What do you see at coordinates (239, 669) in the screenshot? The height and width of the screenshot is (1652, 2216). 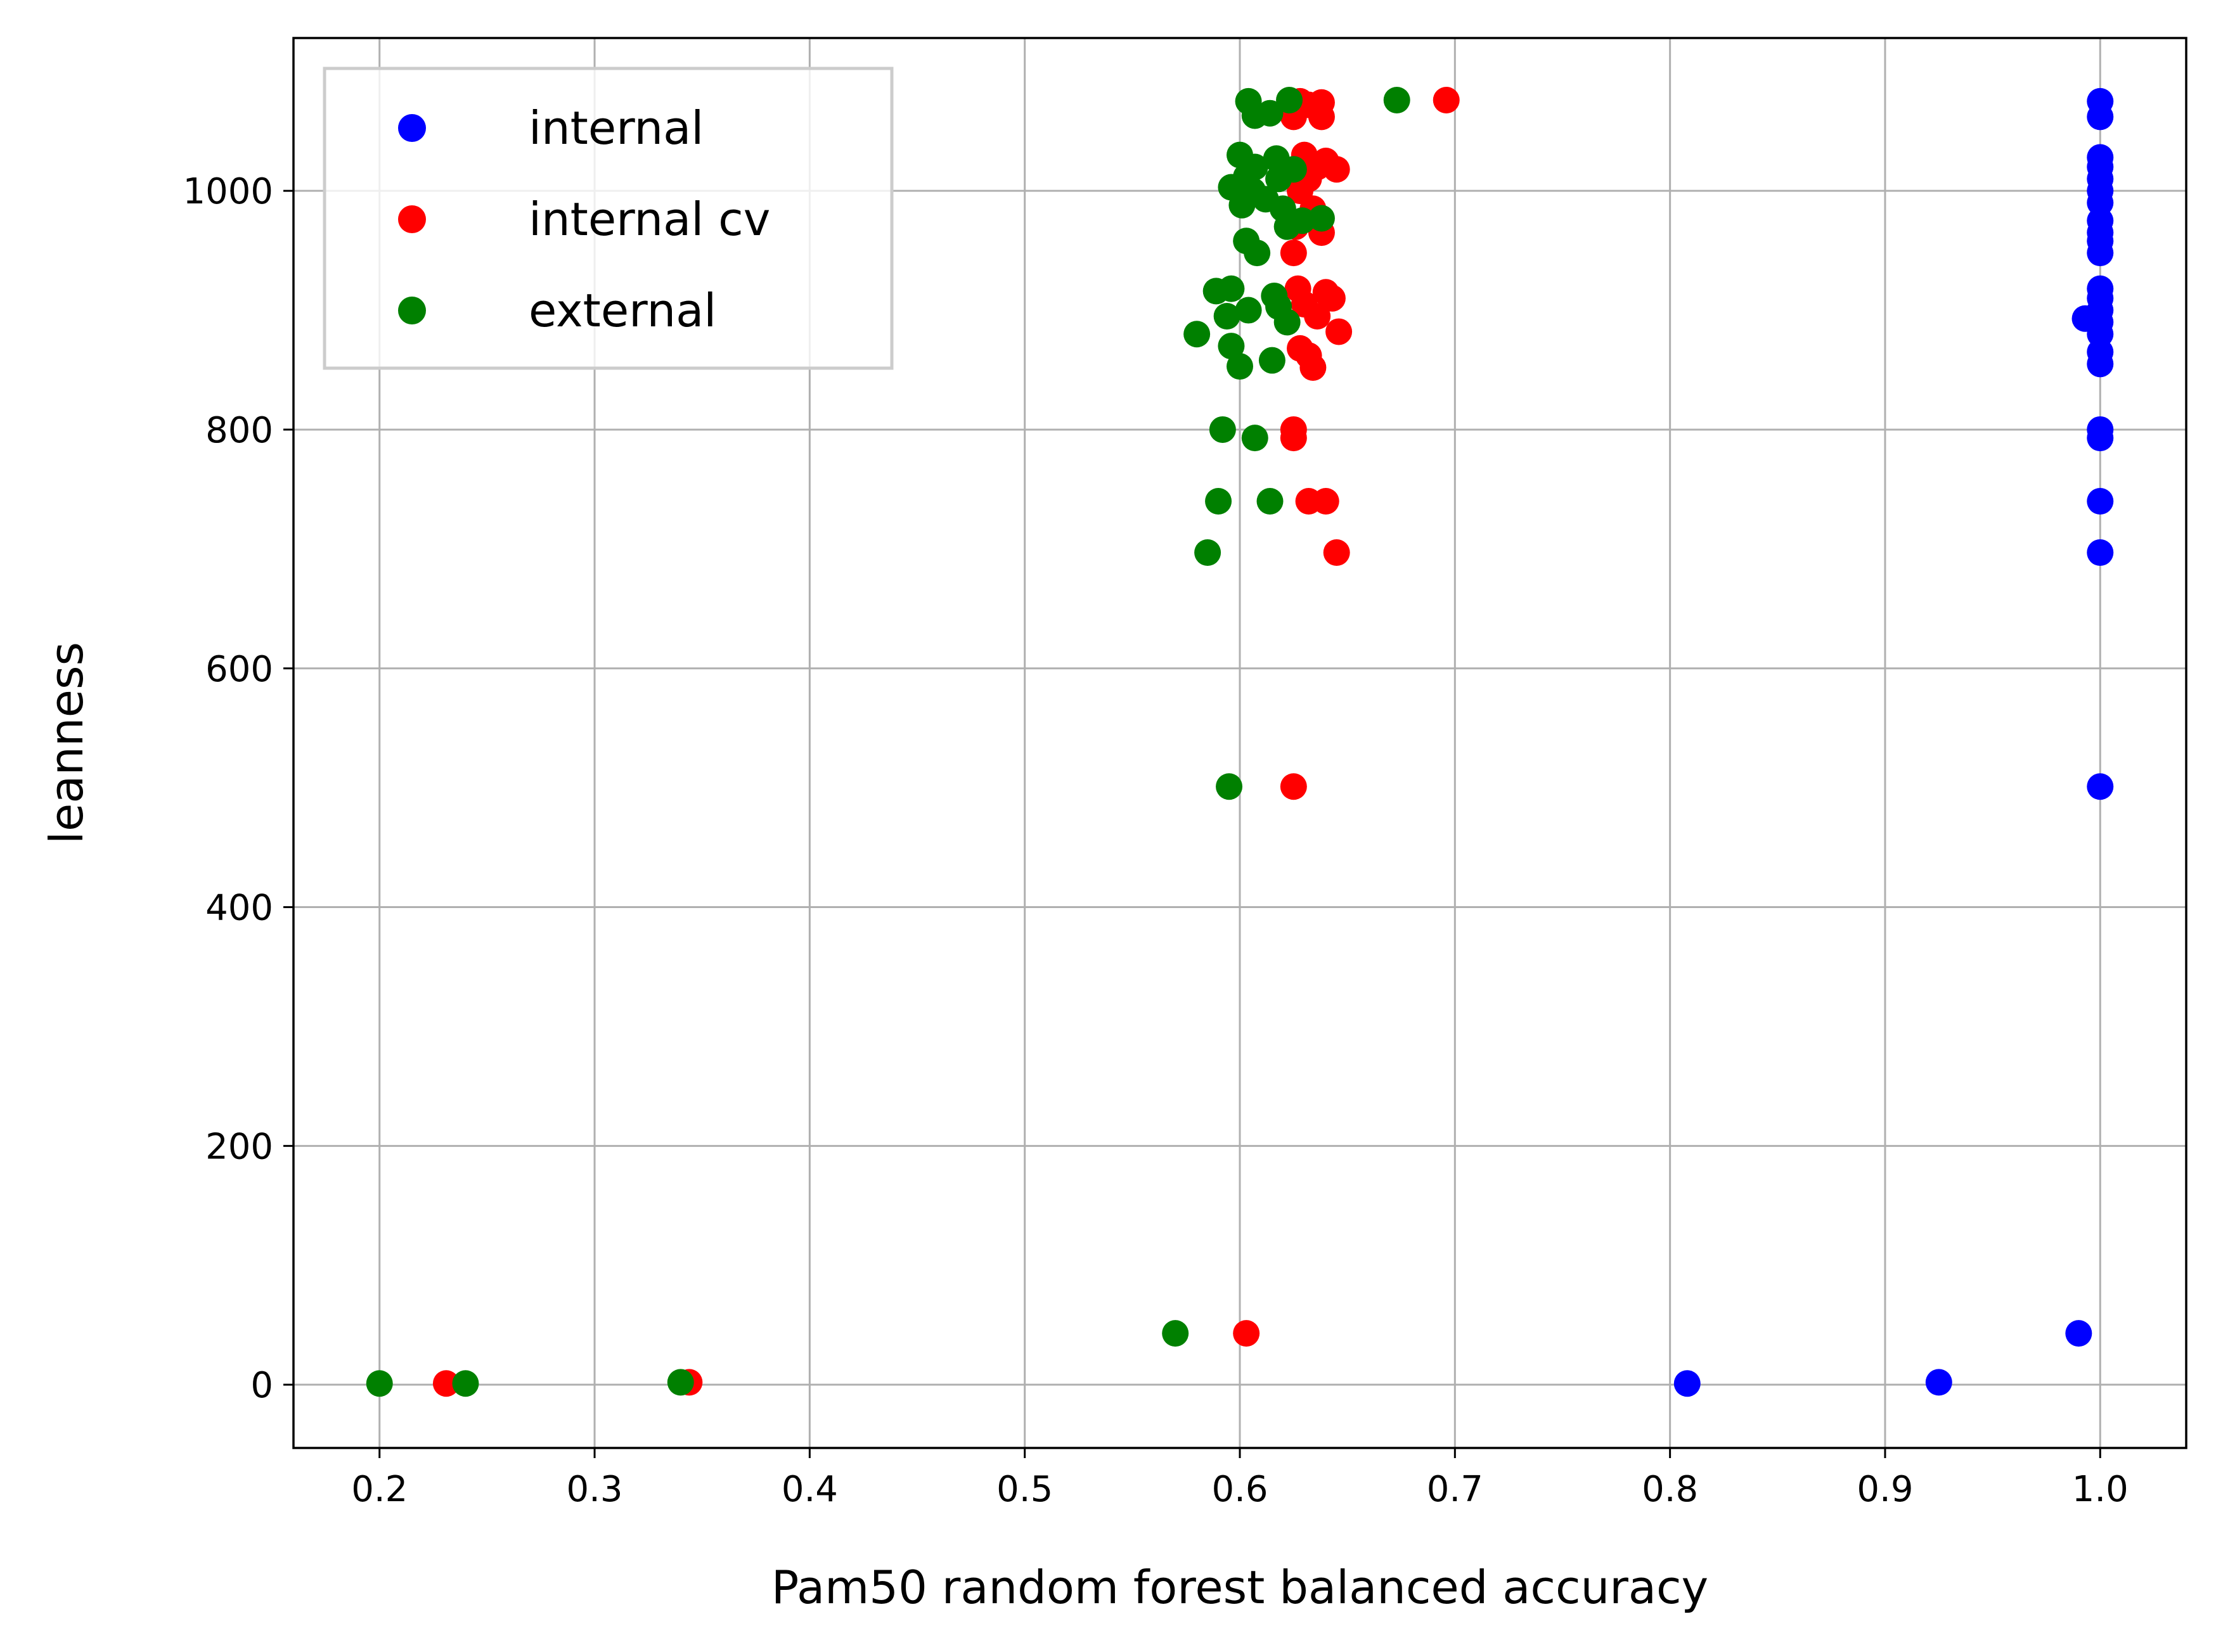 I see `y-tick-label: 600` at bounding box center [239, 669].